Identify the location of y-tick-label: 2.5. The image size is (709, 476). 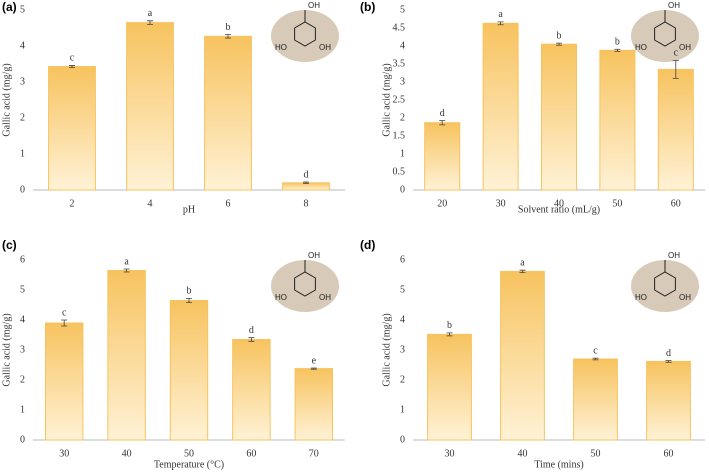
(399, 99).